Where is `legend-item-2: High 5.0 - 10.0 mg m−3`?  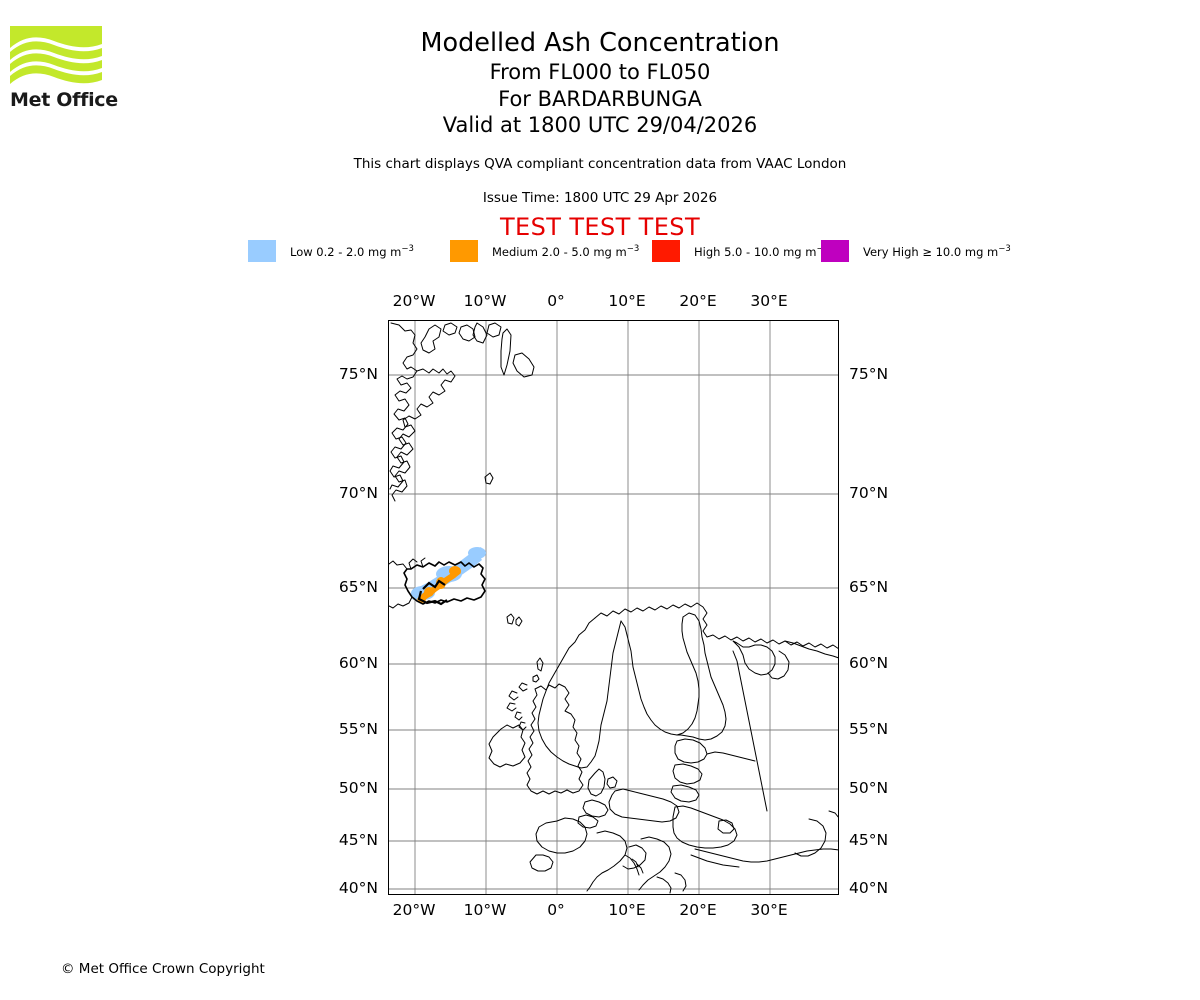
legend-item-2: High 5.0 - 10.0 mg m−3 is located at coordinates (740, 251).